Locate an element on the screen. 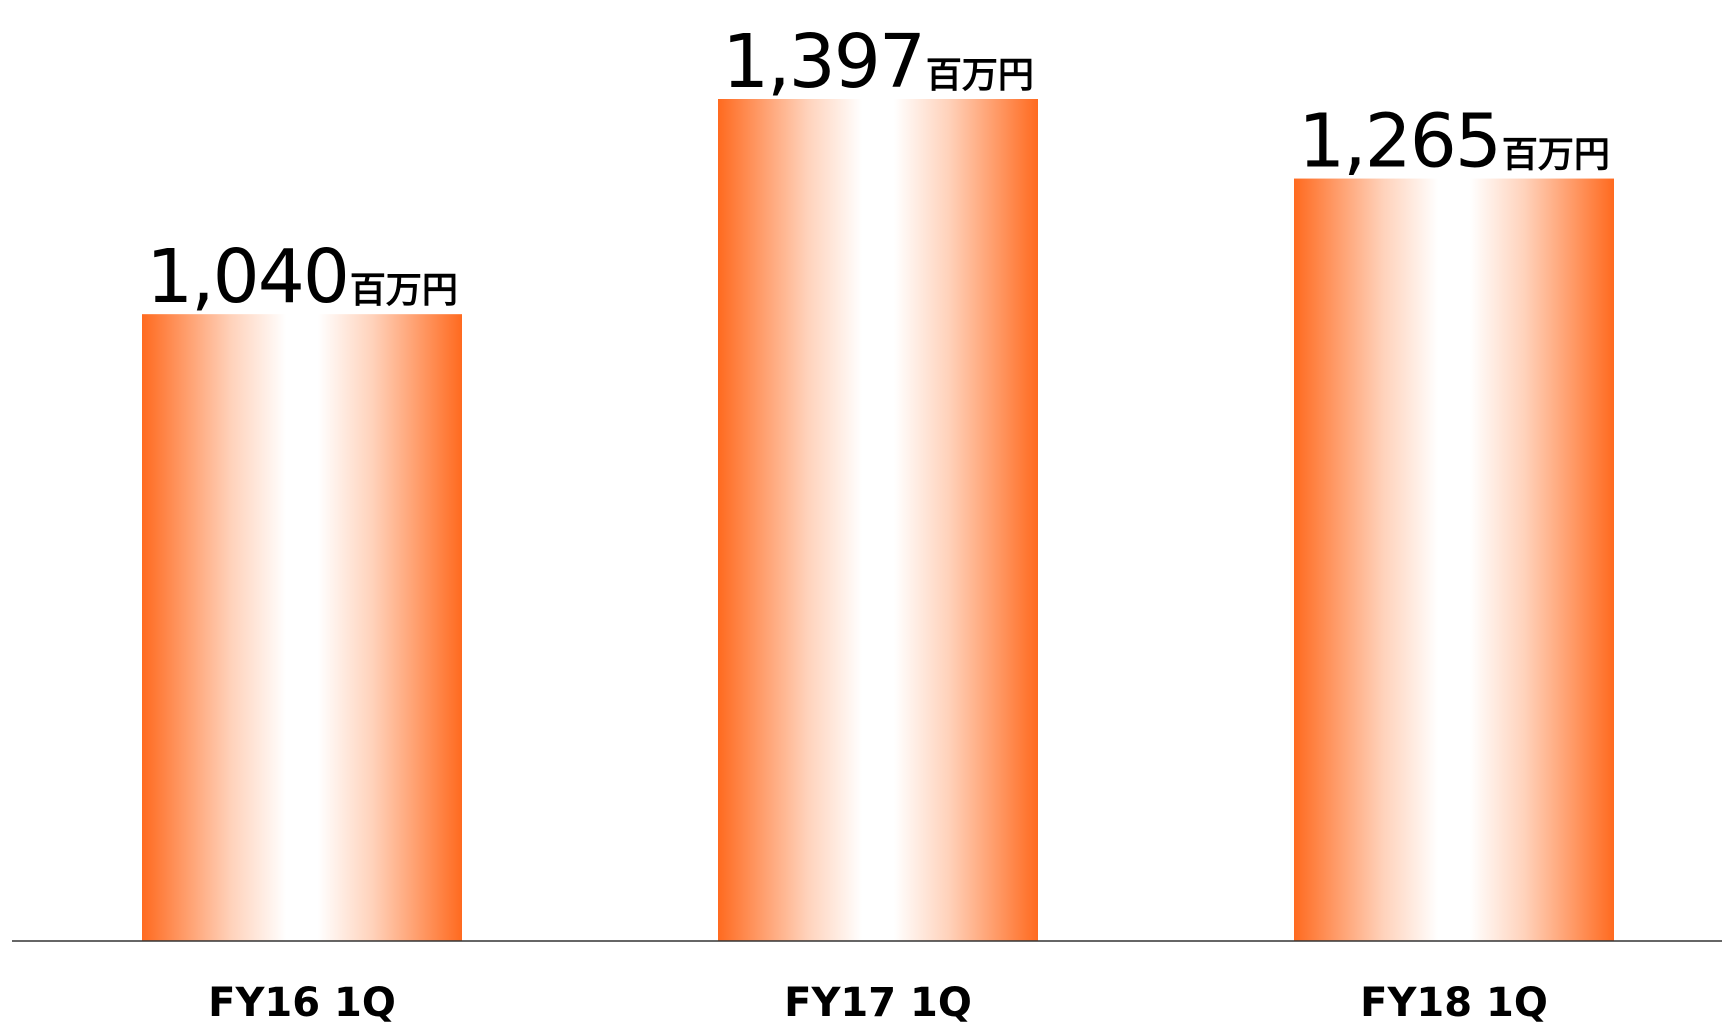 The height and width of the screenshot is (1022, 1722). data-label-value: 1,265 is located at coordinates (1399, 142).